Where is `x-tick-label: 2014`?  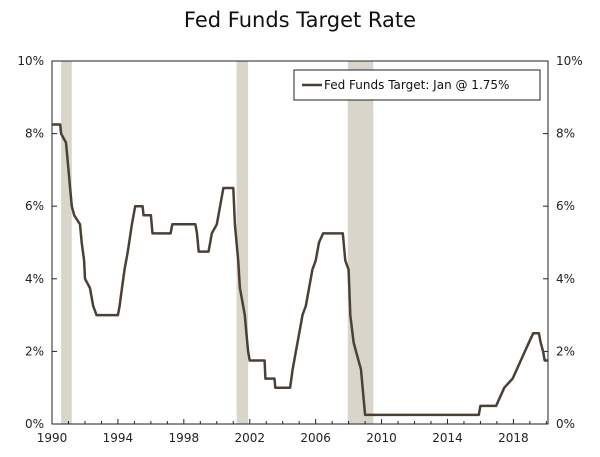 x-tick-label: 2014 is located at coordinates (447, 438).